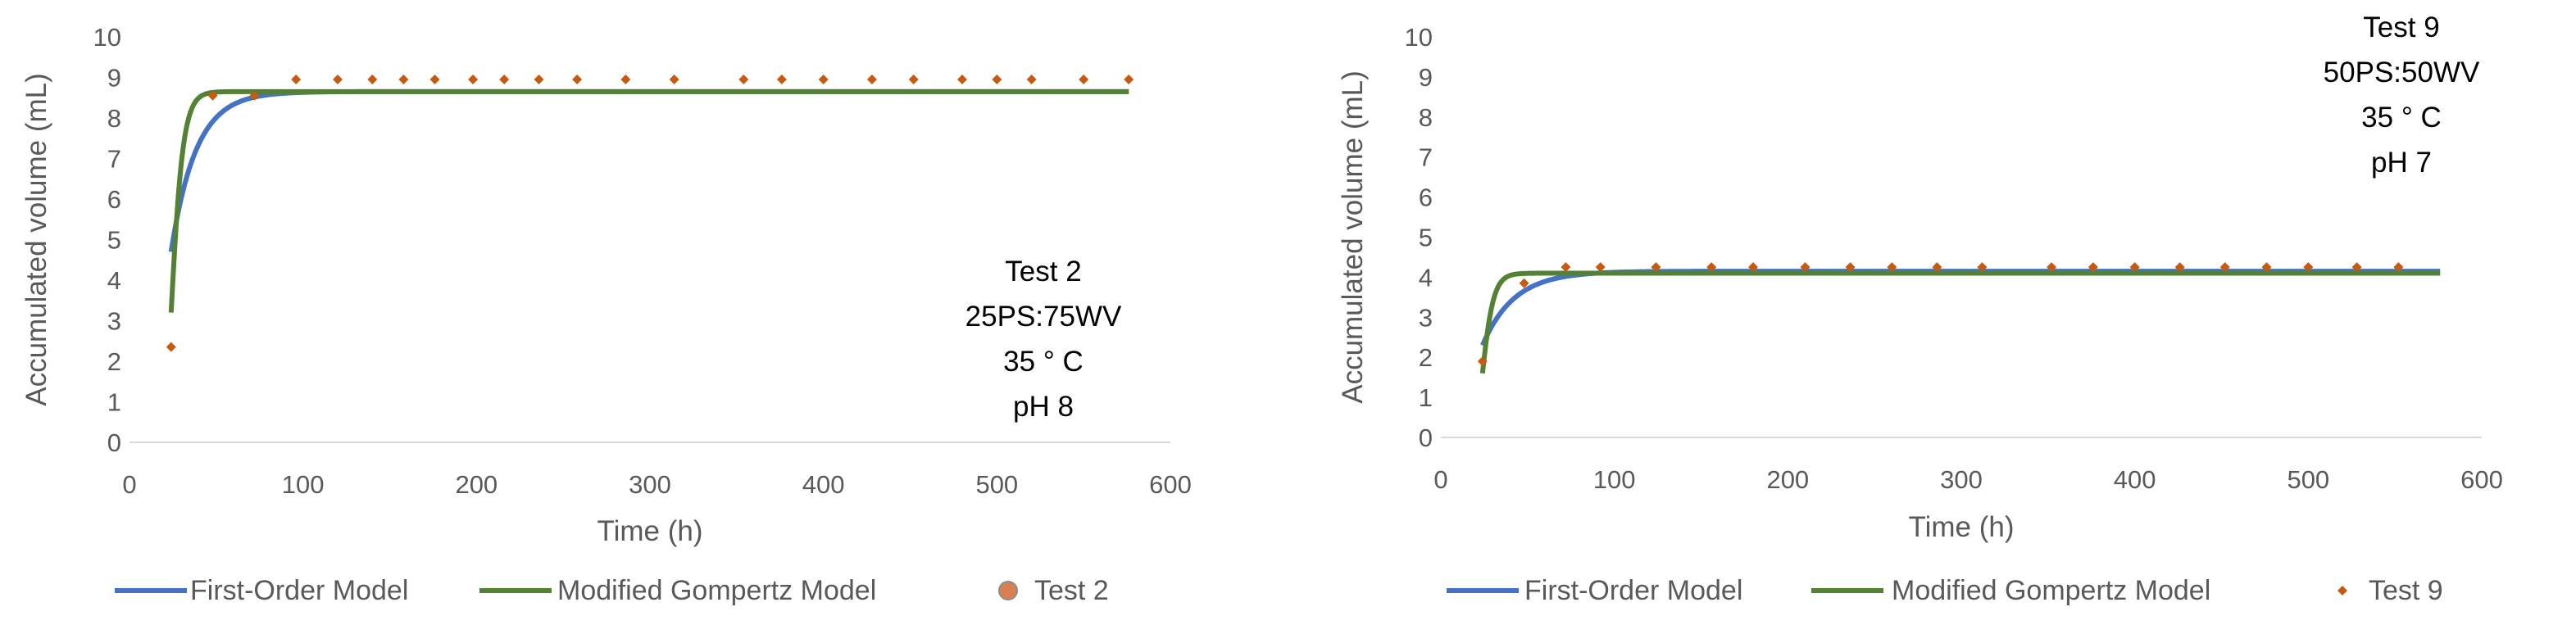 The image size is (2576, 634). I want to click on annotation-line: 25PS:75WV, so click(1043, 317).